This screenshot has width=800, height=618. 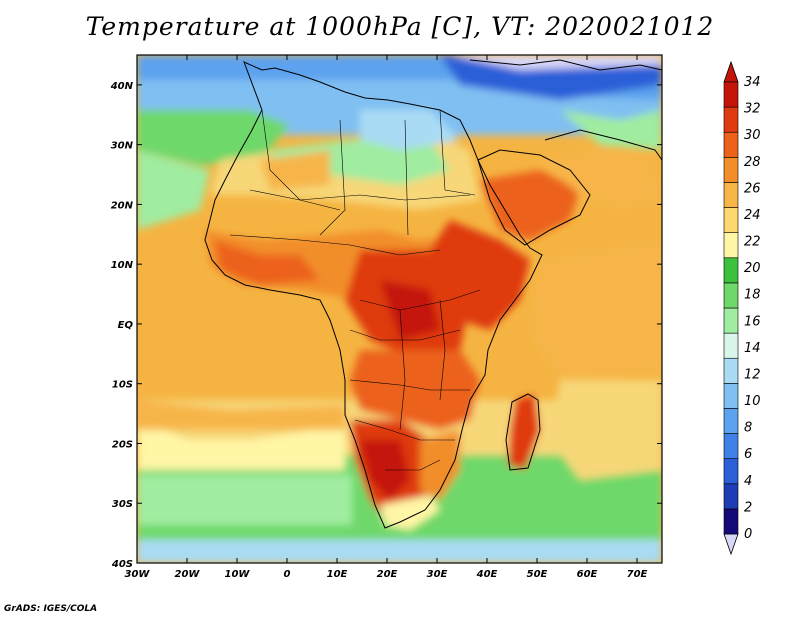 What do you see at coordinates (748, 428) in the screenshot?
I see `colorbar-label: 8` at bounding box center [748, 428].